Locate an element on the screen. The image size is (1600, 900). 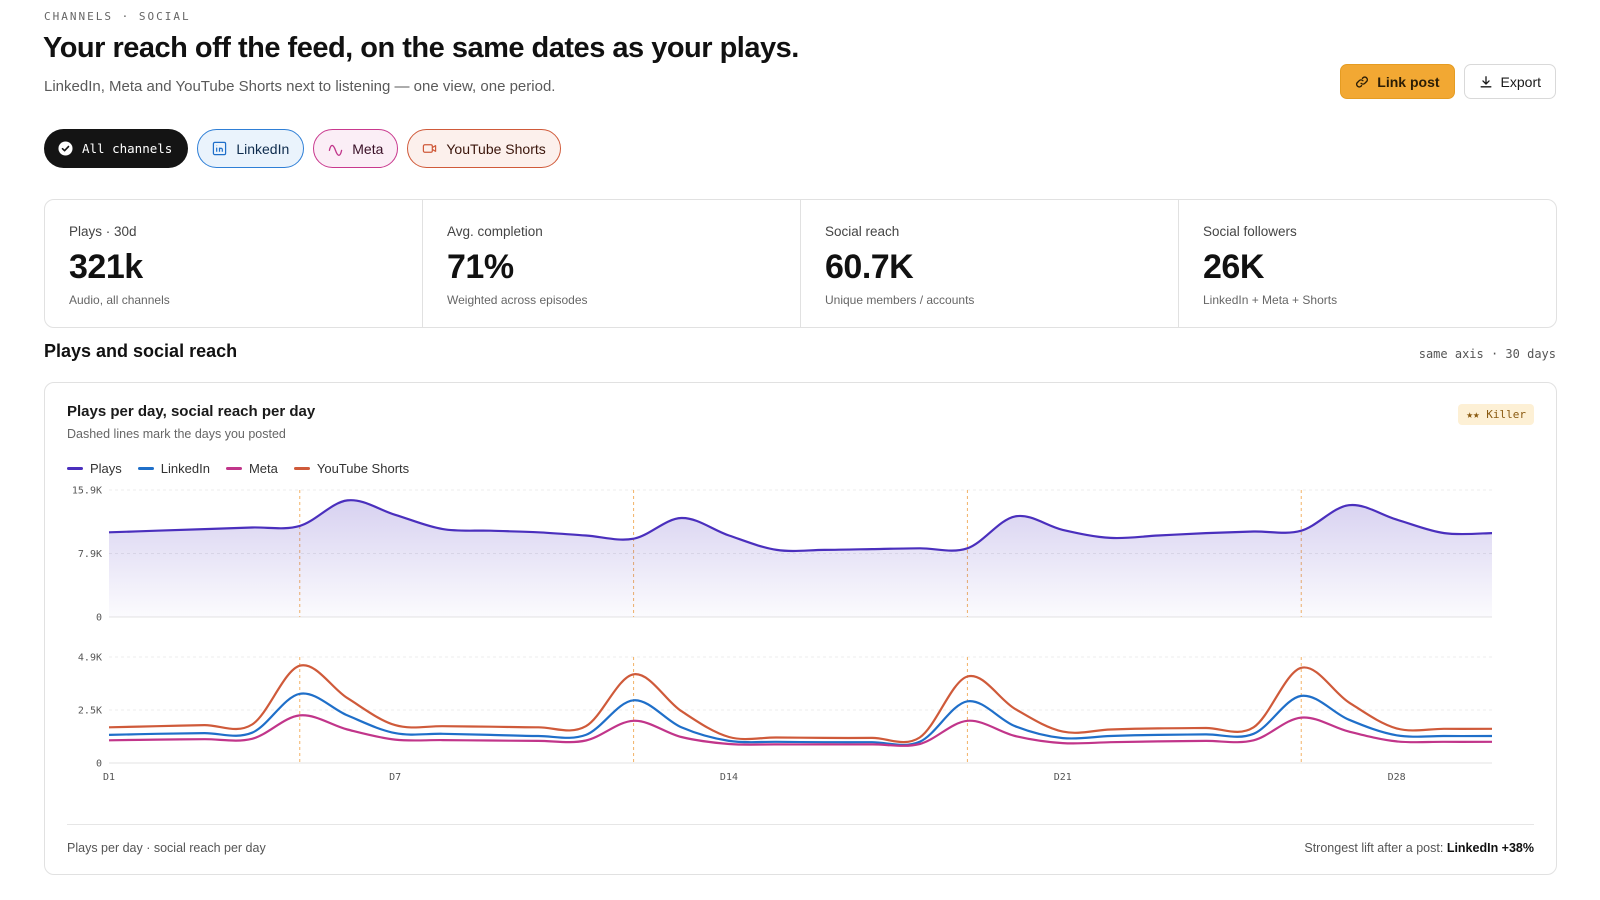
kpi-label: Plays · 30d is located at coordinates (103, 231).